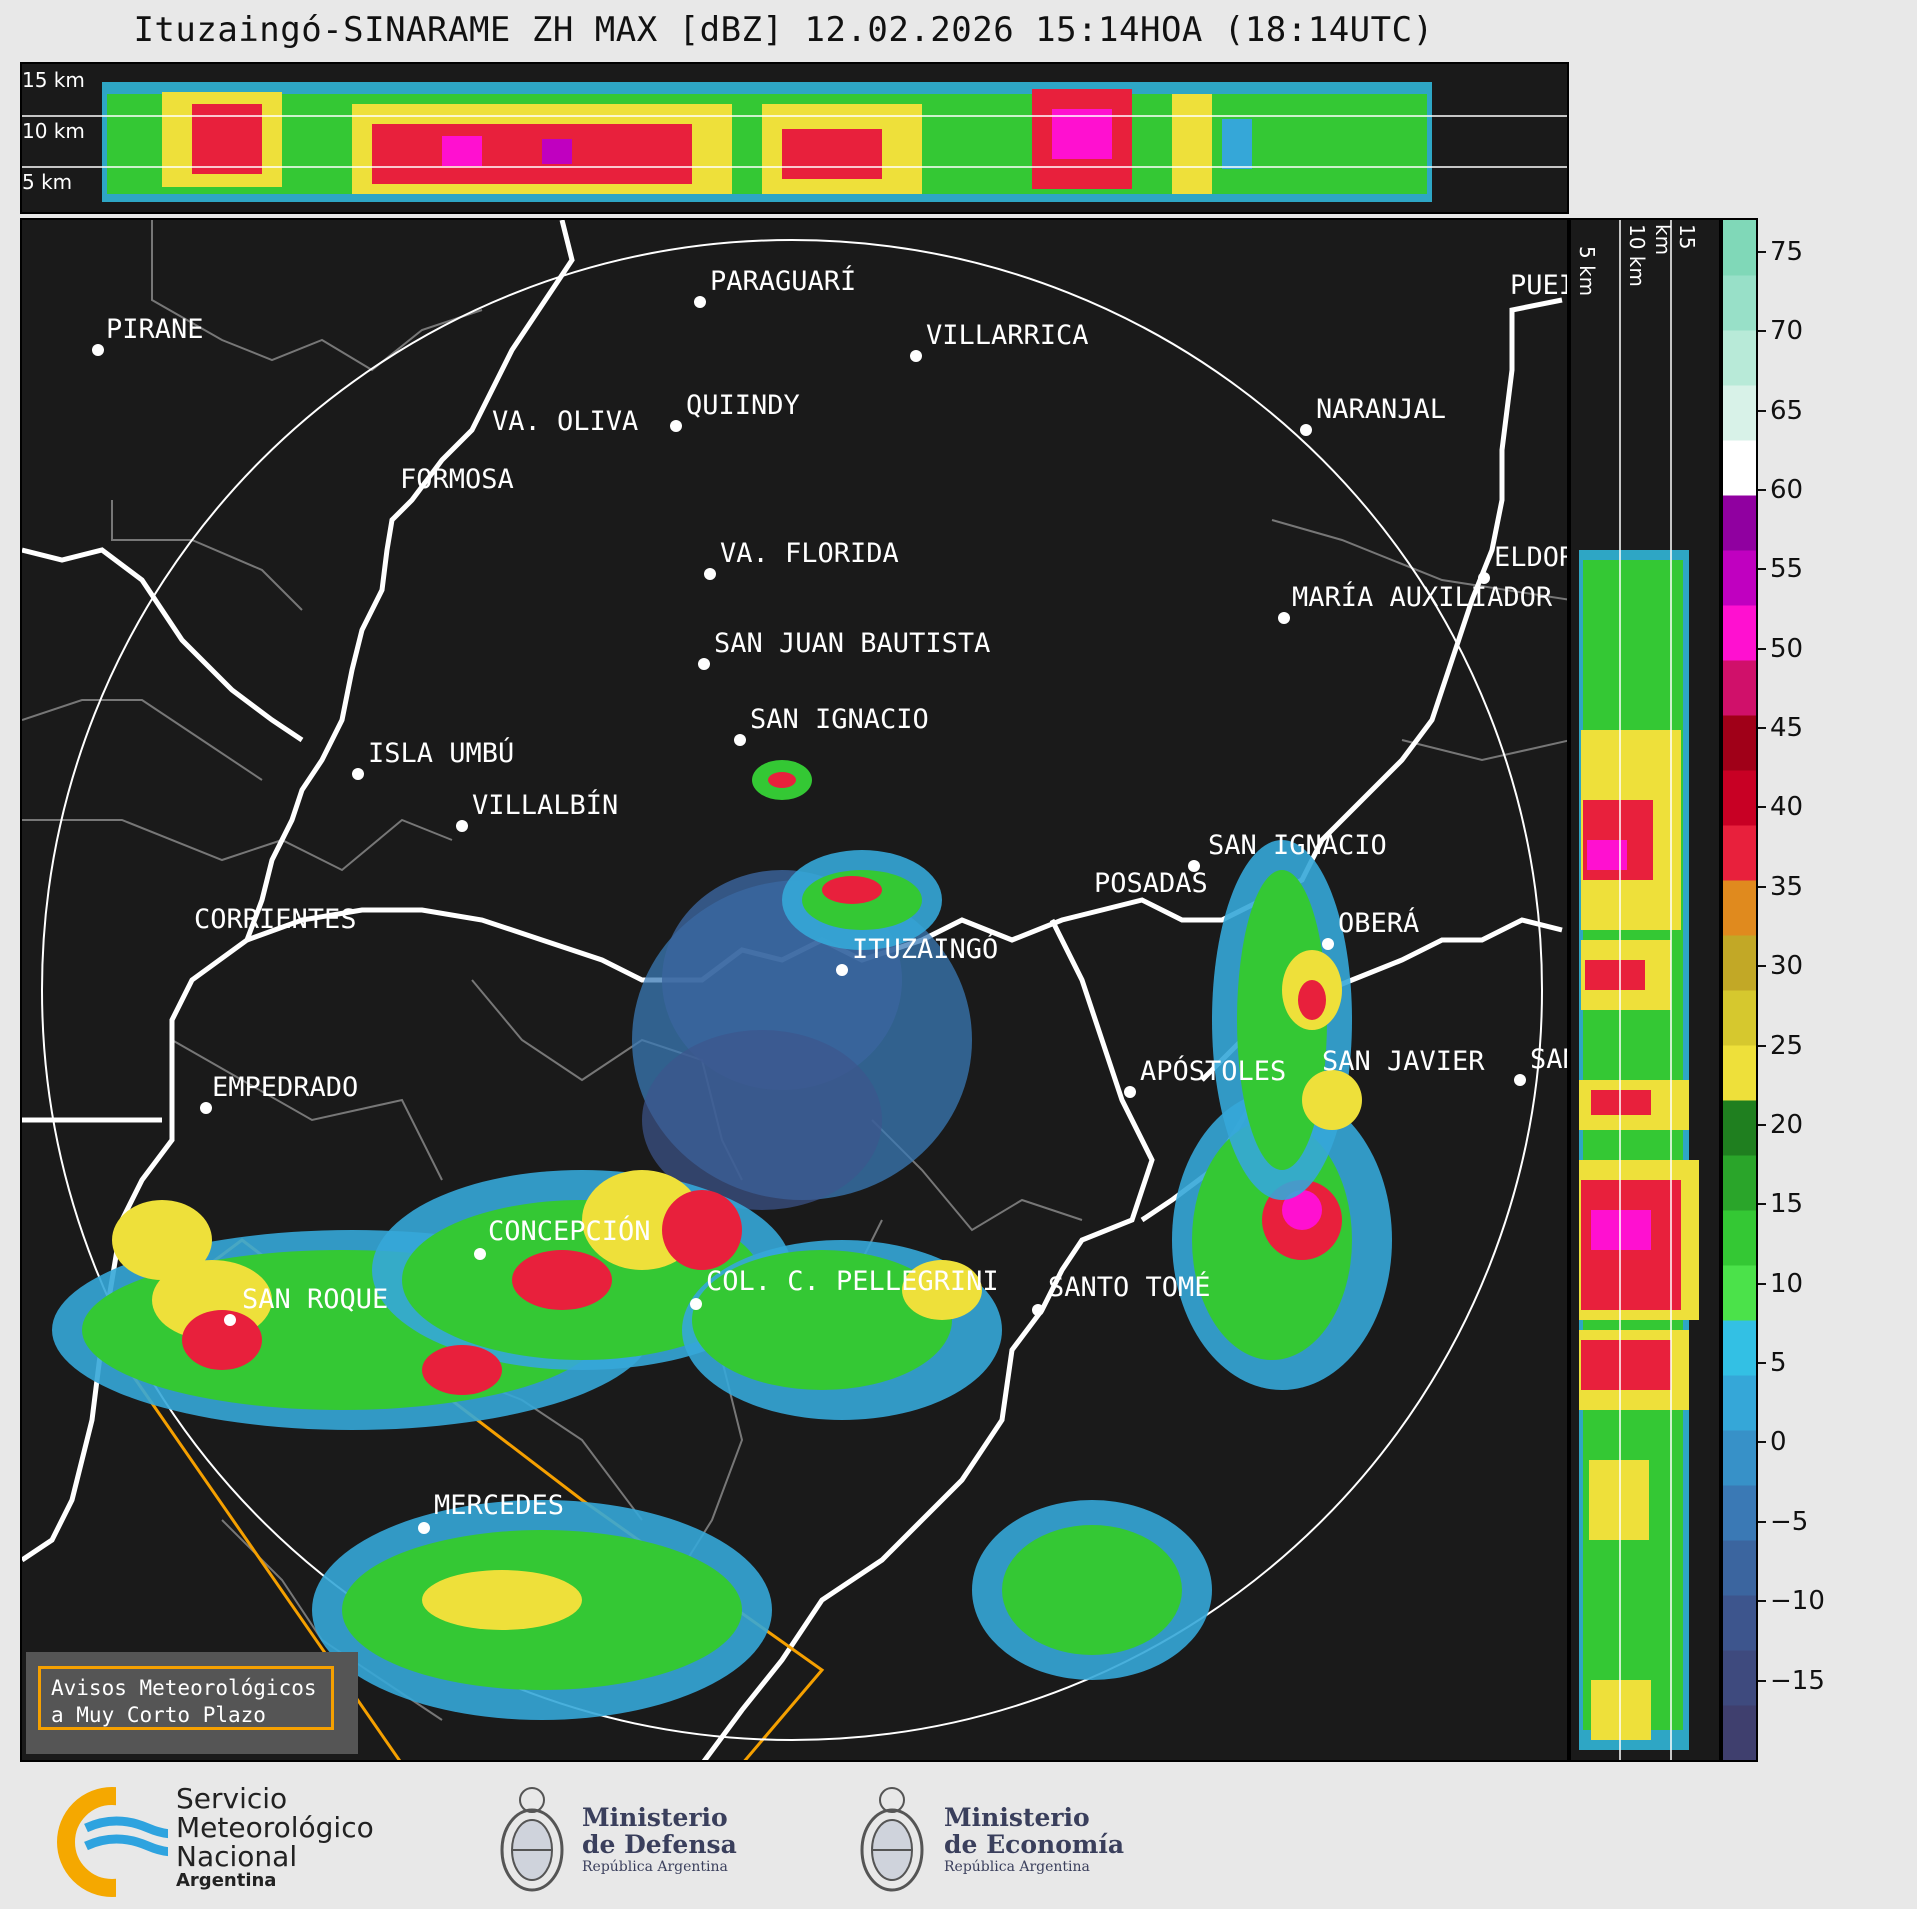  What do you see at coordinates (809, 553) in the screenshot?
I see `city-label-va-florida: VA. FLORIDA` at bounding box center [809, 553].